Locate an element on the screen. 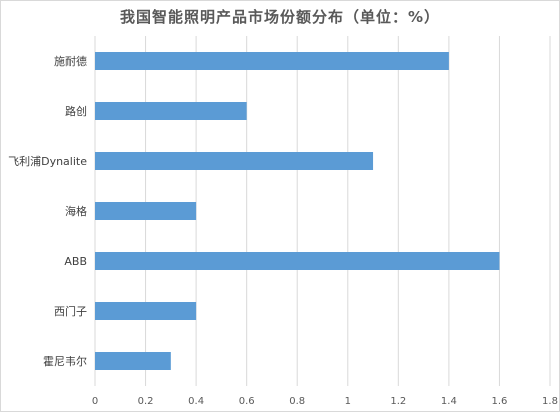 This screenshot has height=412, width=560. x-tick-label: 0.2 is located at coordinates (146, 401).